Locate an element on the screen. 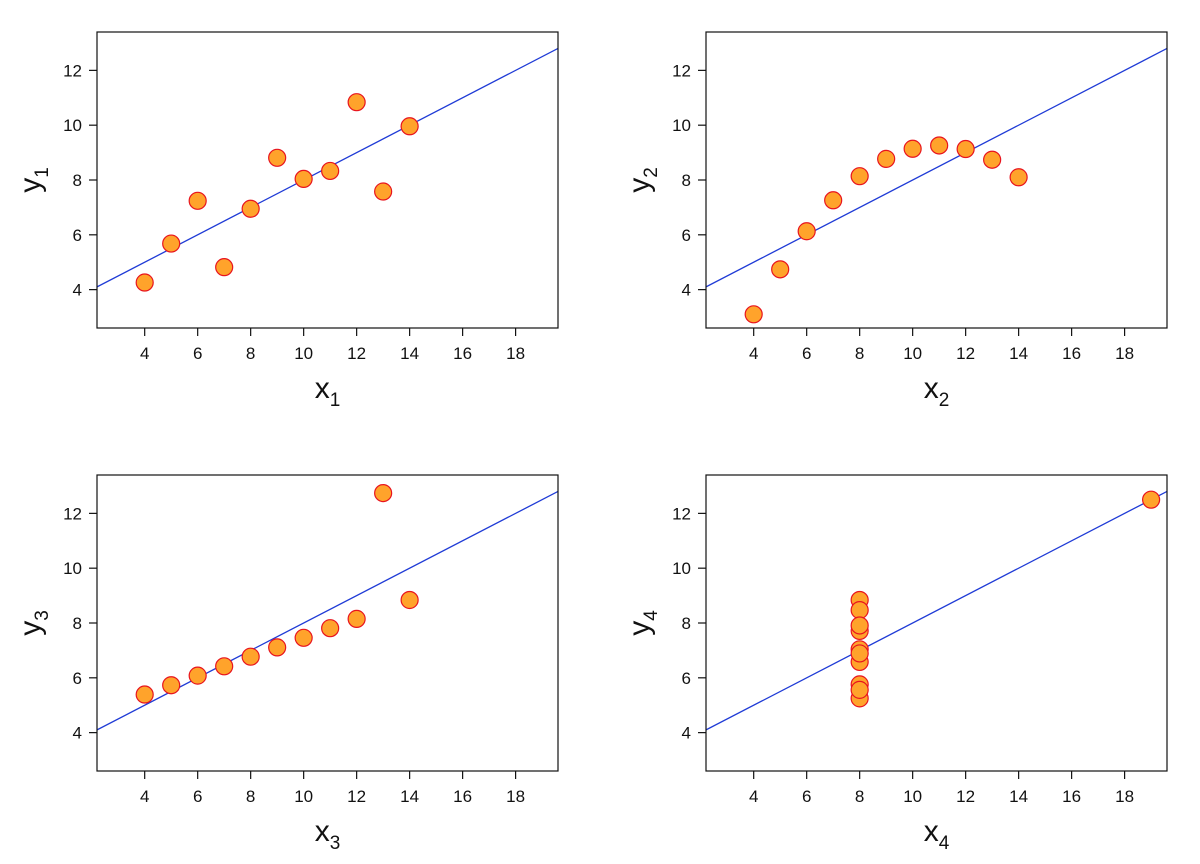 Image resolution: width=1200 pixels, height=864 pixels. x-axis-label: x4 is located at coordinates (937, 834).